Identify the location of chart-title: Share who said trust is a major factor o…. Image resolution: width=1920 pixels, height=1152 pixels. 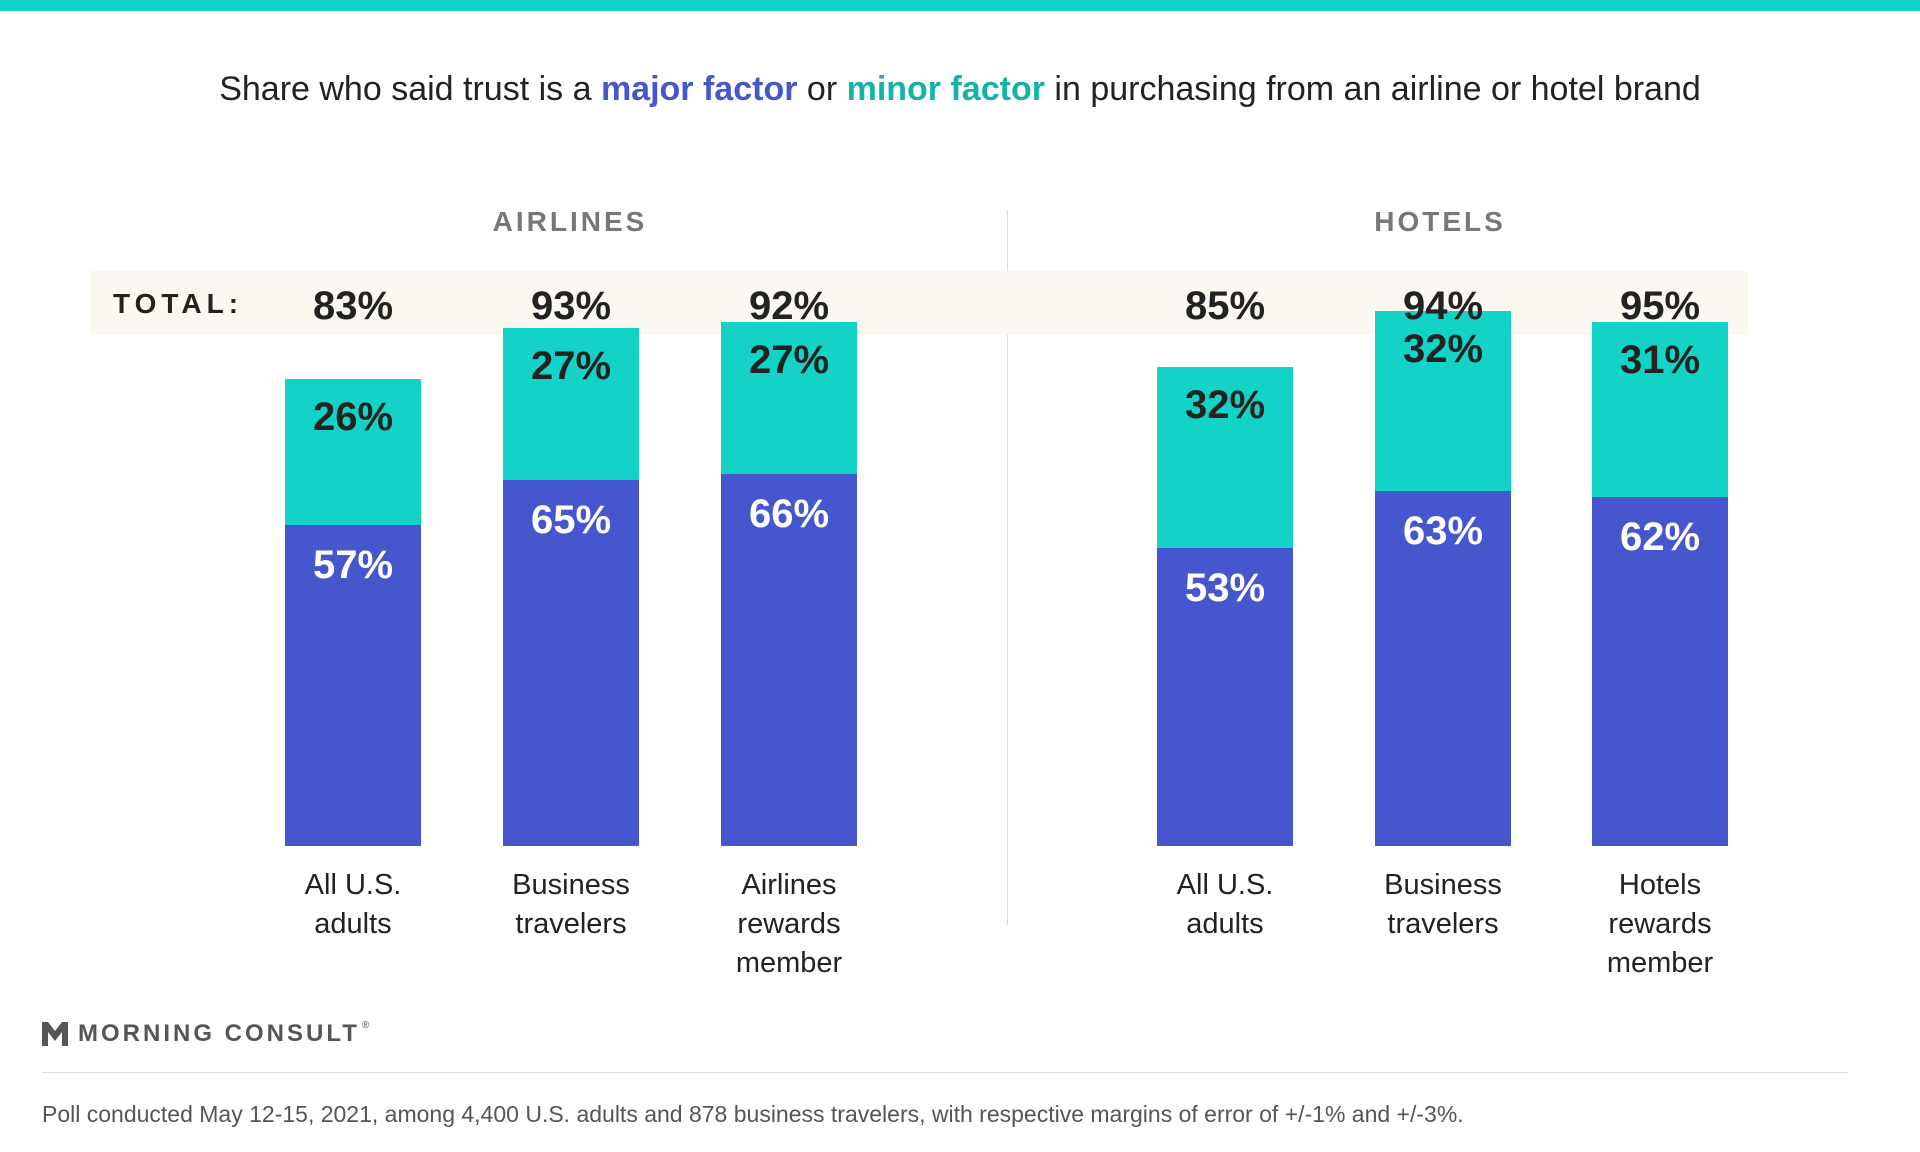
(960, 89).